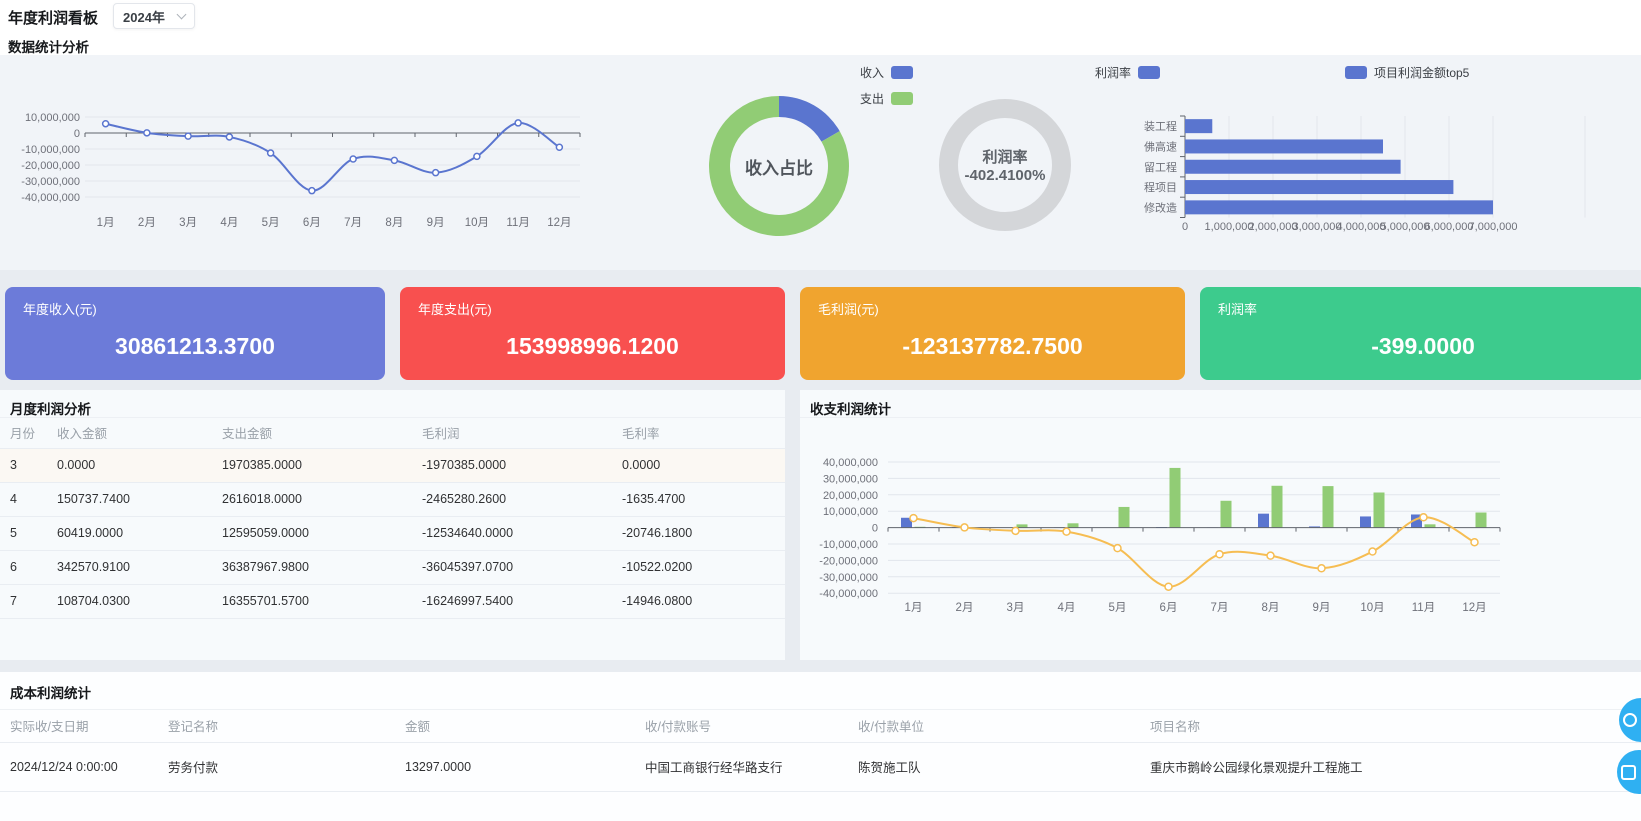 The width and height of the screenshot is (1641, 821). What do you see at coordinates (229, 223) in the screenshot?
I see `svg-text: 4月` at bounding box center [229, 223].